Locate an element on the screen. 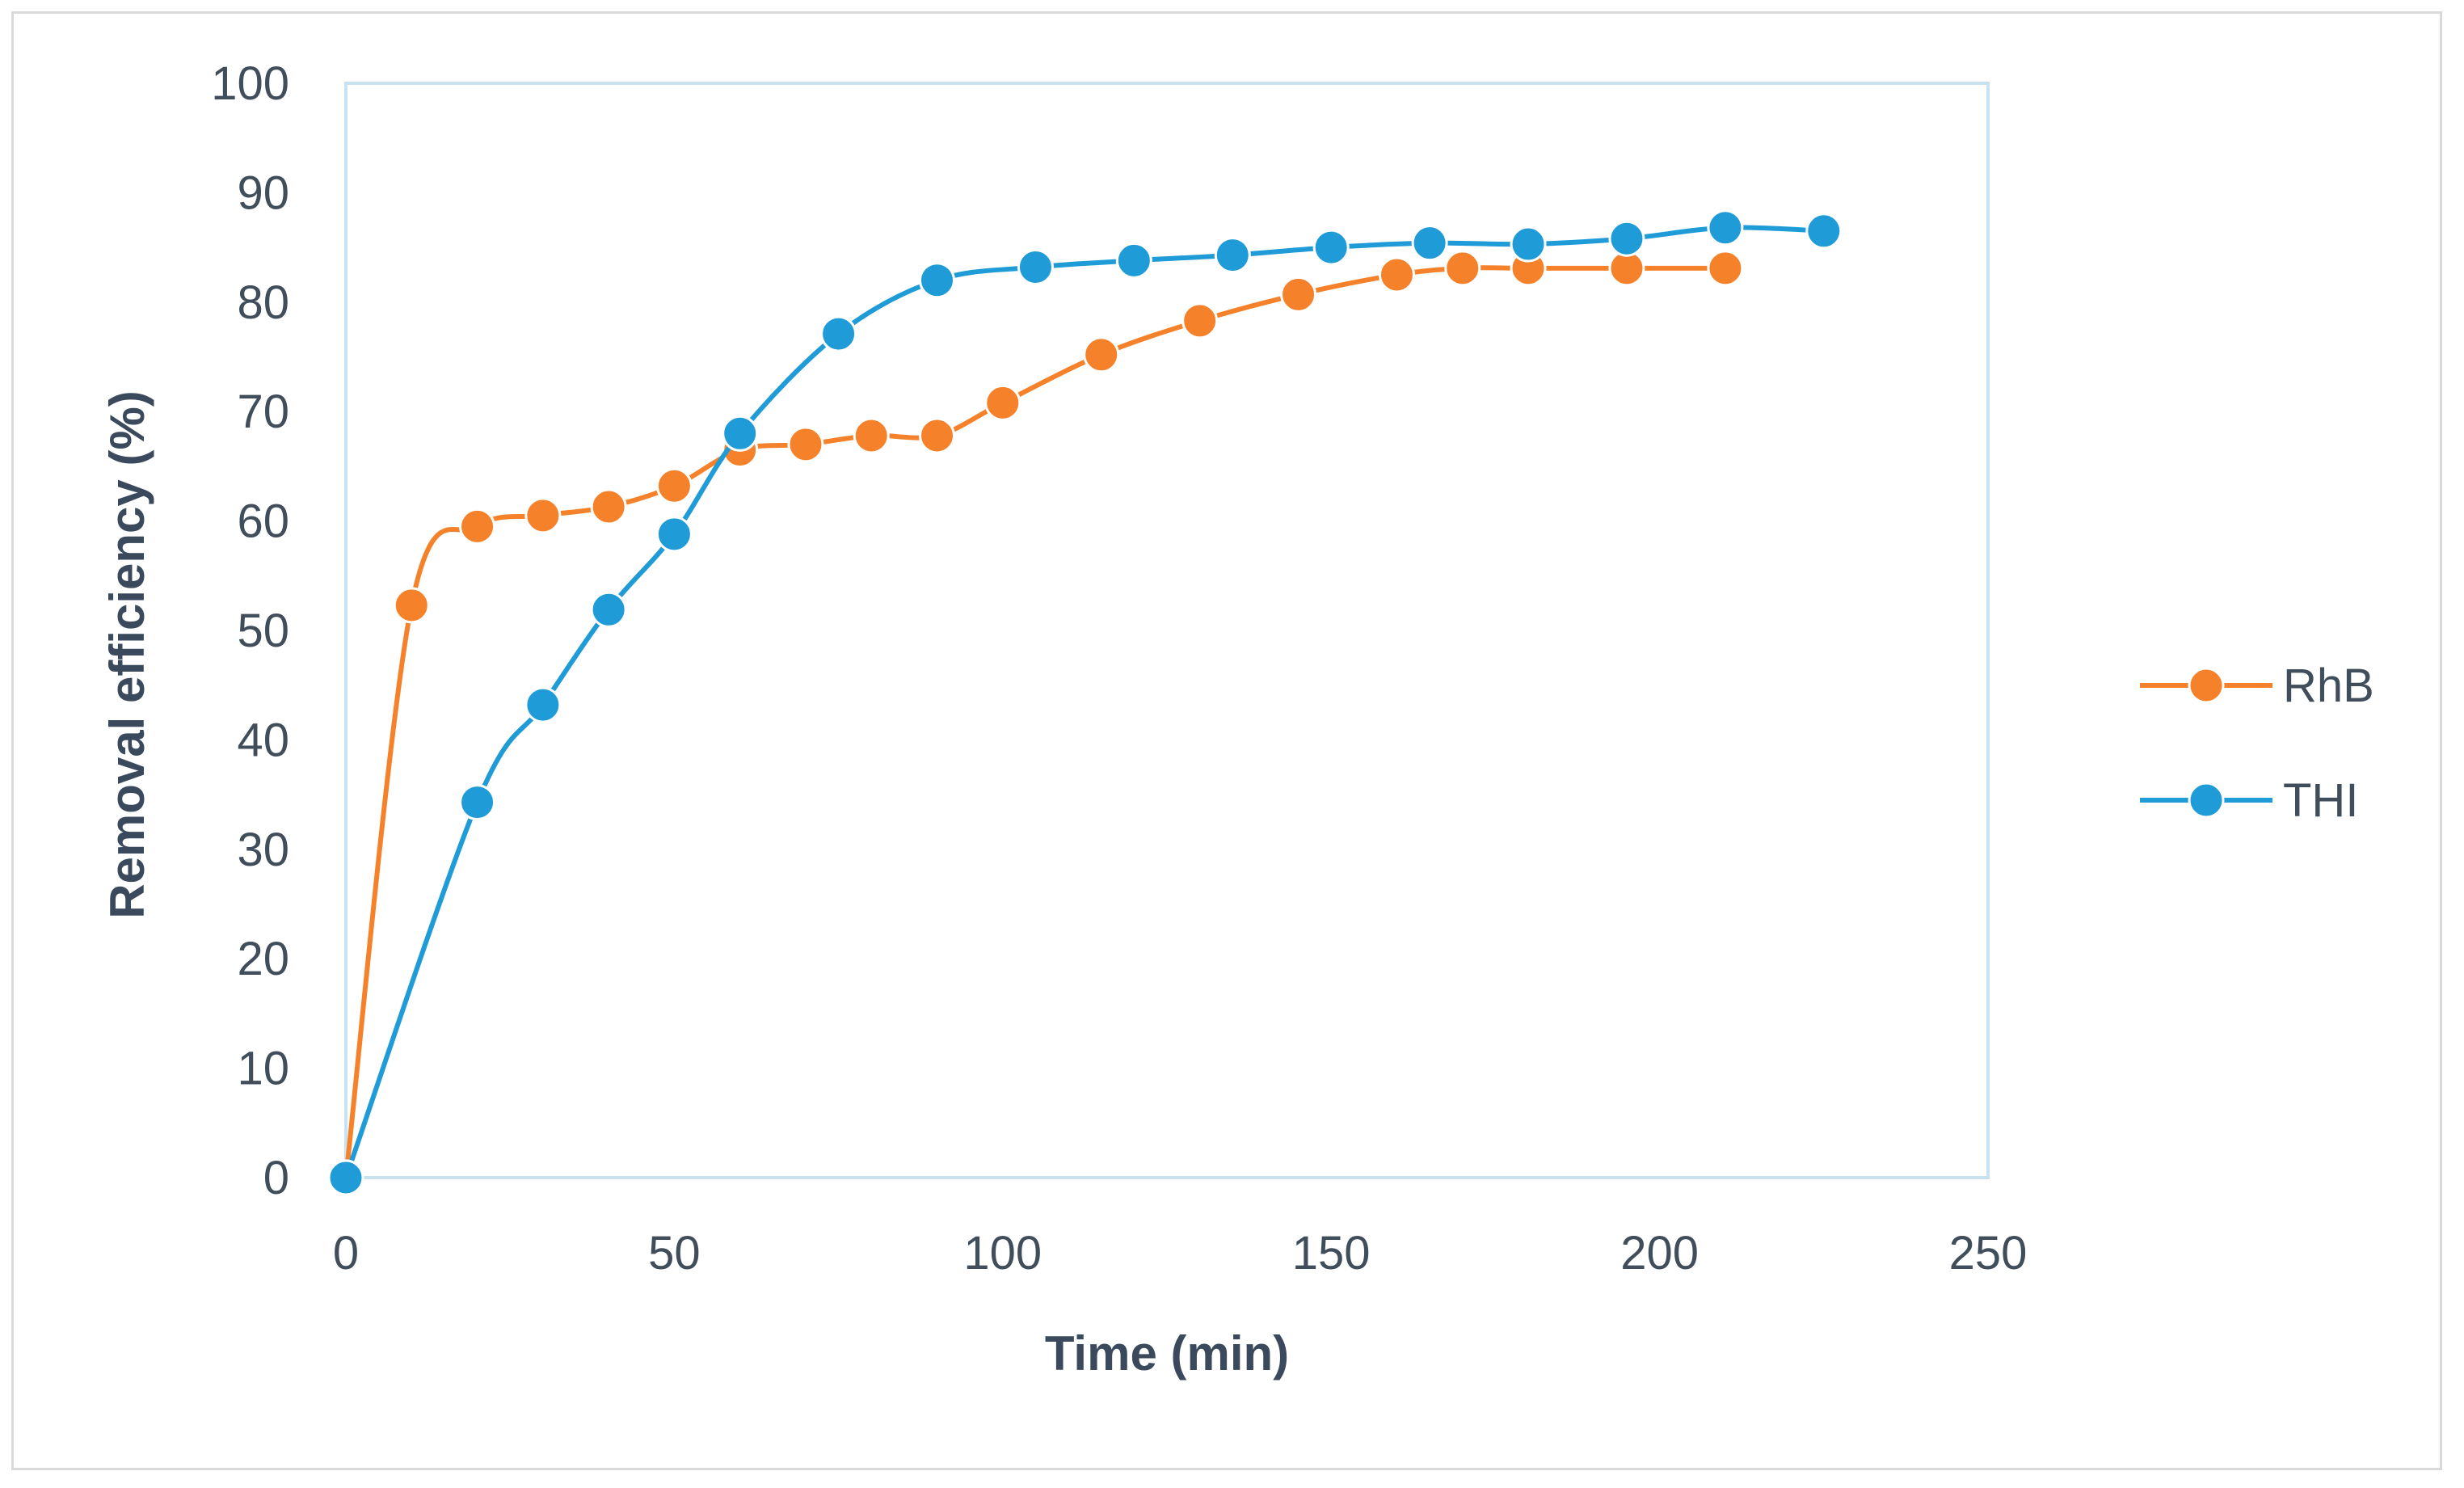 This screenshot has height=1488, width=2464. legend-item-rhb: RhB is located at coordinates (2257, 686).